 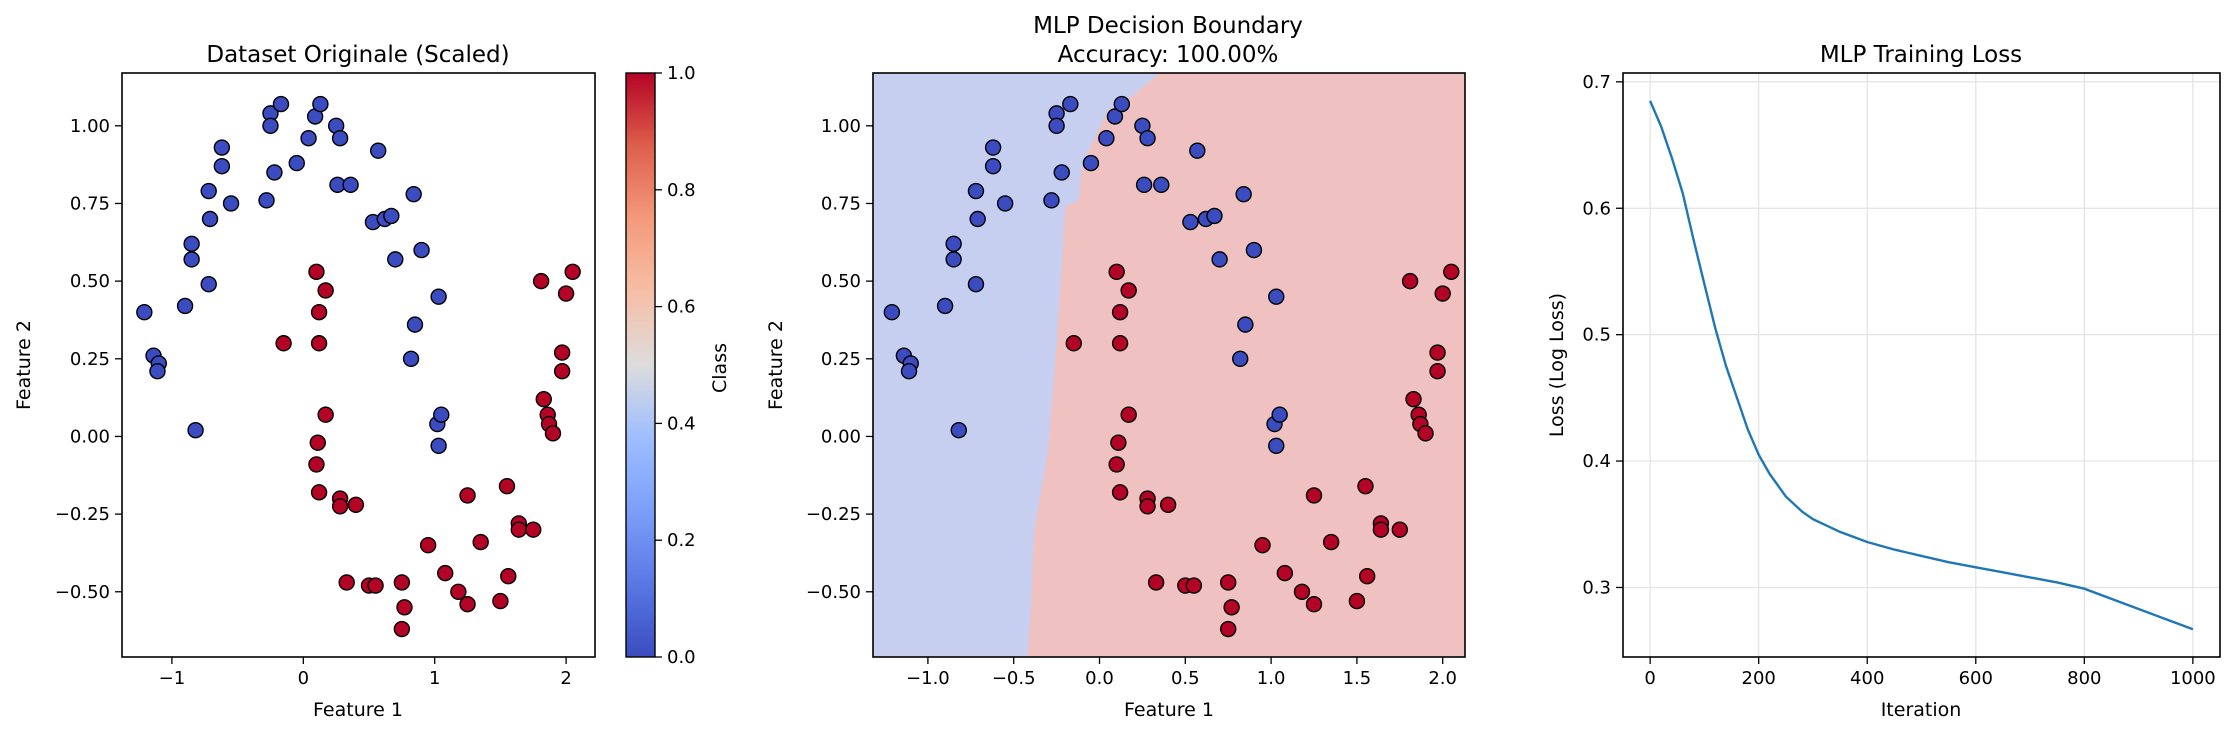 What do you see at coordinates (357, 55) in the screenshot?
I see `panel1-title: Dataset Originale (Scaled)` at bounding box center [357, 55].